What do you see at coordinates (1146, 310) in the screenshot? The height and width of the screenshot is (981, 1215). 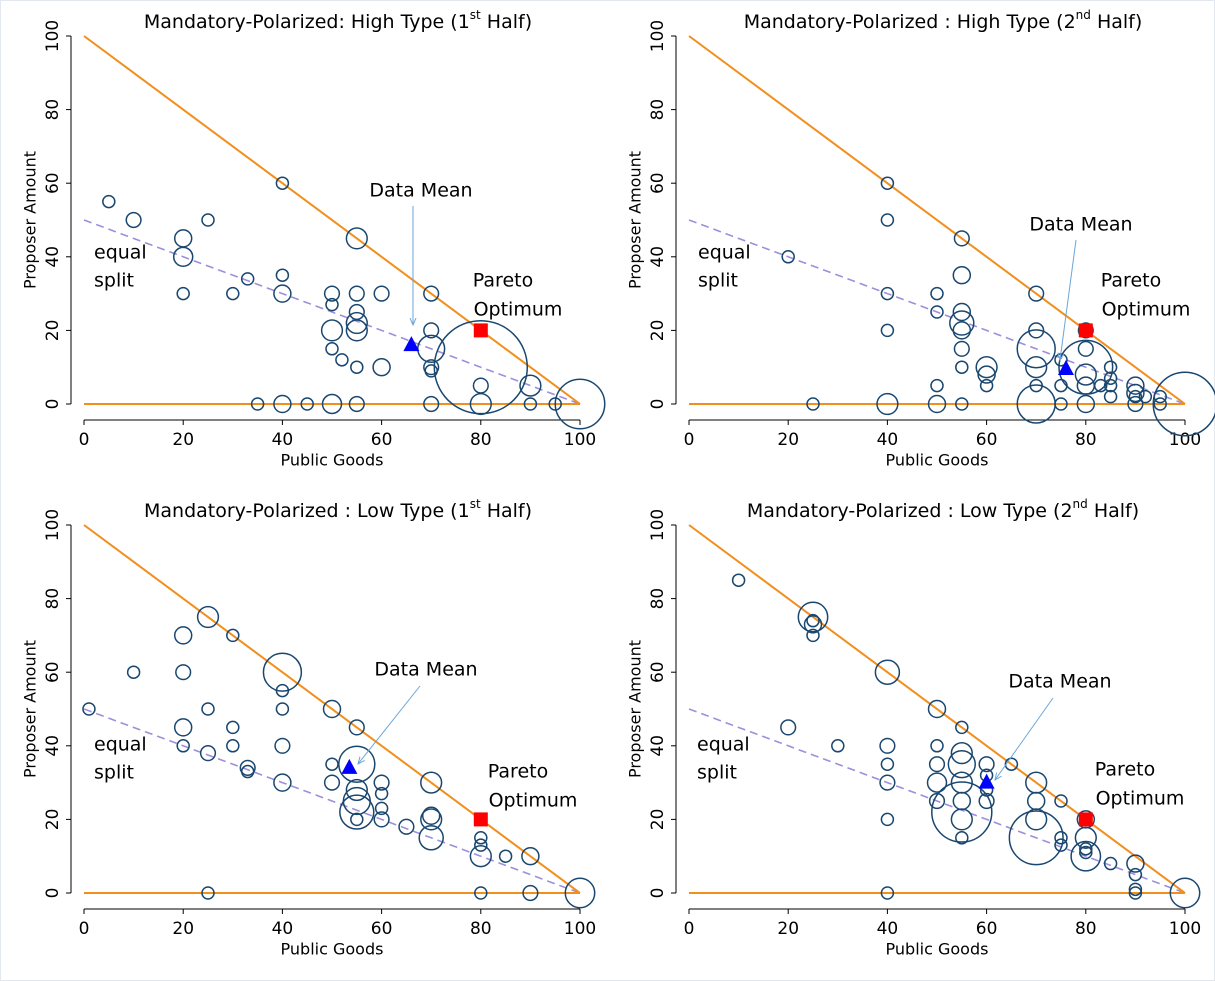 I see `pareto-label: Optimum` at bounding box center [1146, 310].